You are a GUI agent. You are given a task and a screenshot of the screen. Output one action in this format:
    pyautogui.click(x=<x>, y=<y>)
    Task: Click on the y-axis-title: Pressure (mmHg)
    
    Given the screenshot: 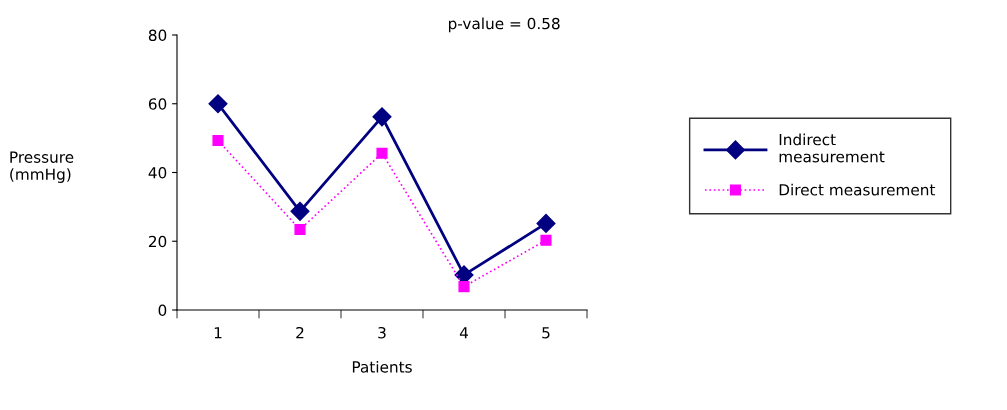 What is the action you would take?
    pyautogui.click(x=42, y=167)
    